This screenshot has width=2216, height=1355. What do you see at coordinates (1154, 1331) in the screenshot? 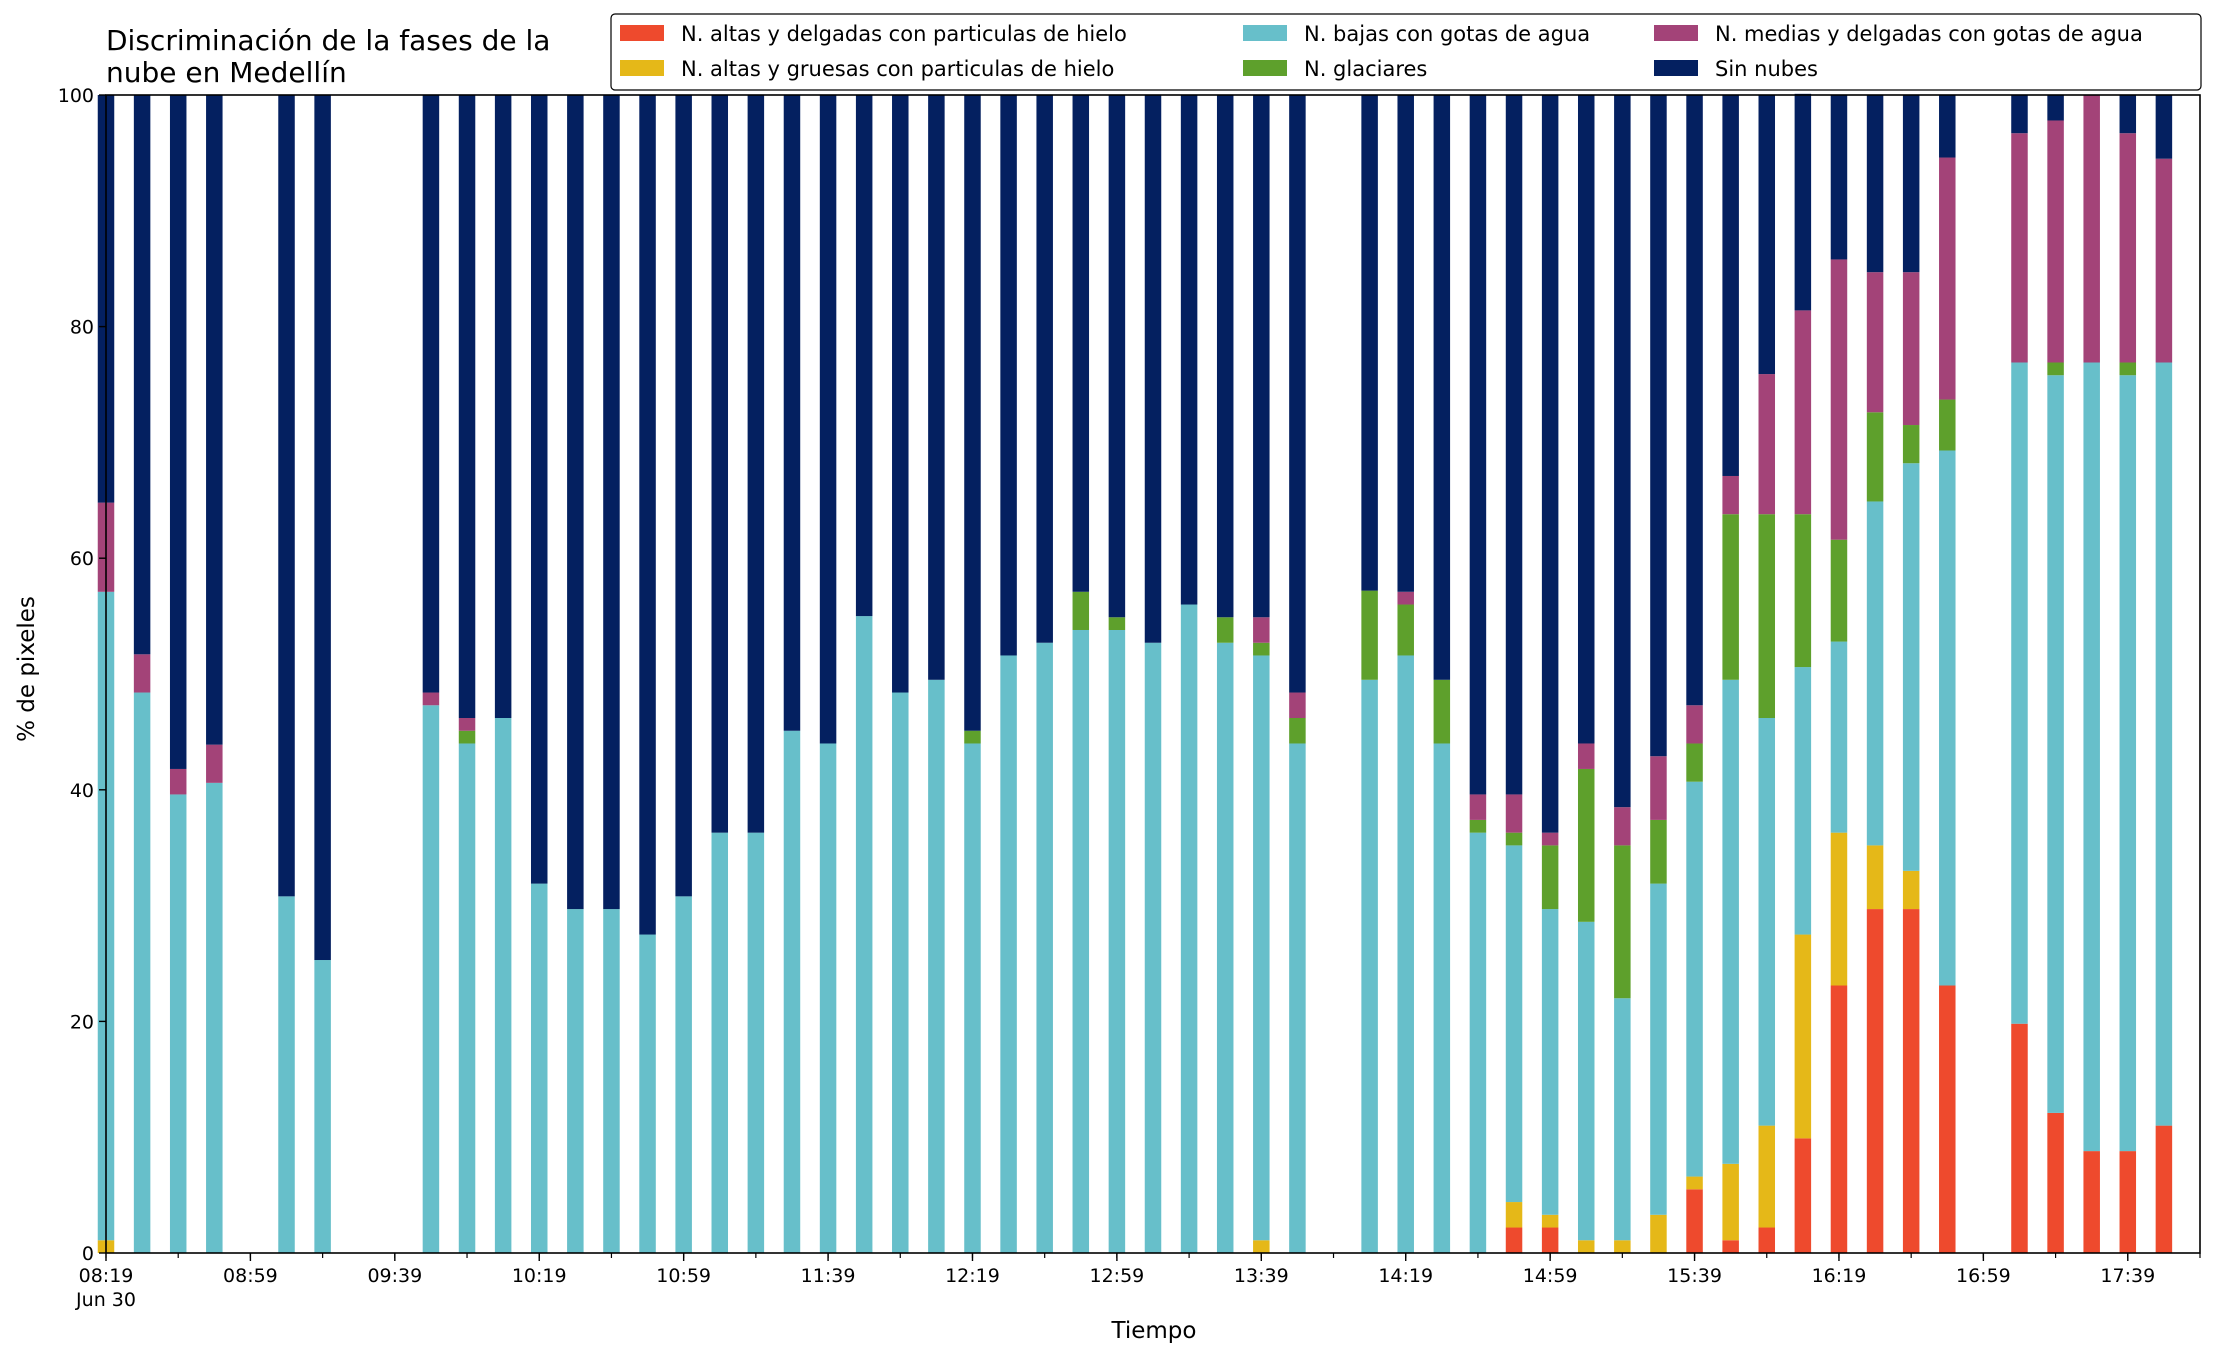
I see `x-axis-label: Tiempo` at bounding box center [1154, 1331].